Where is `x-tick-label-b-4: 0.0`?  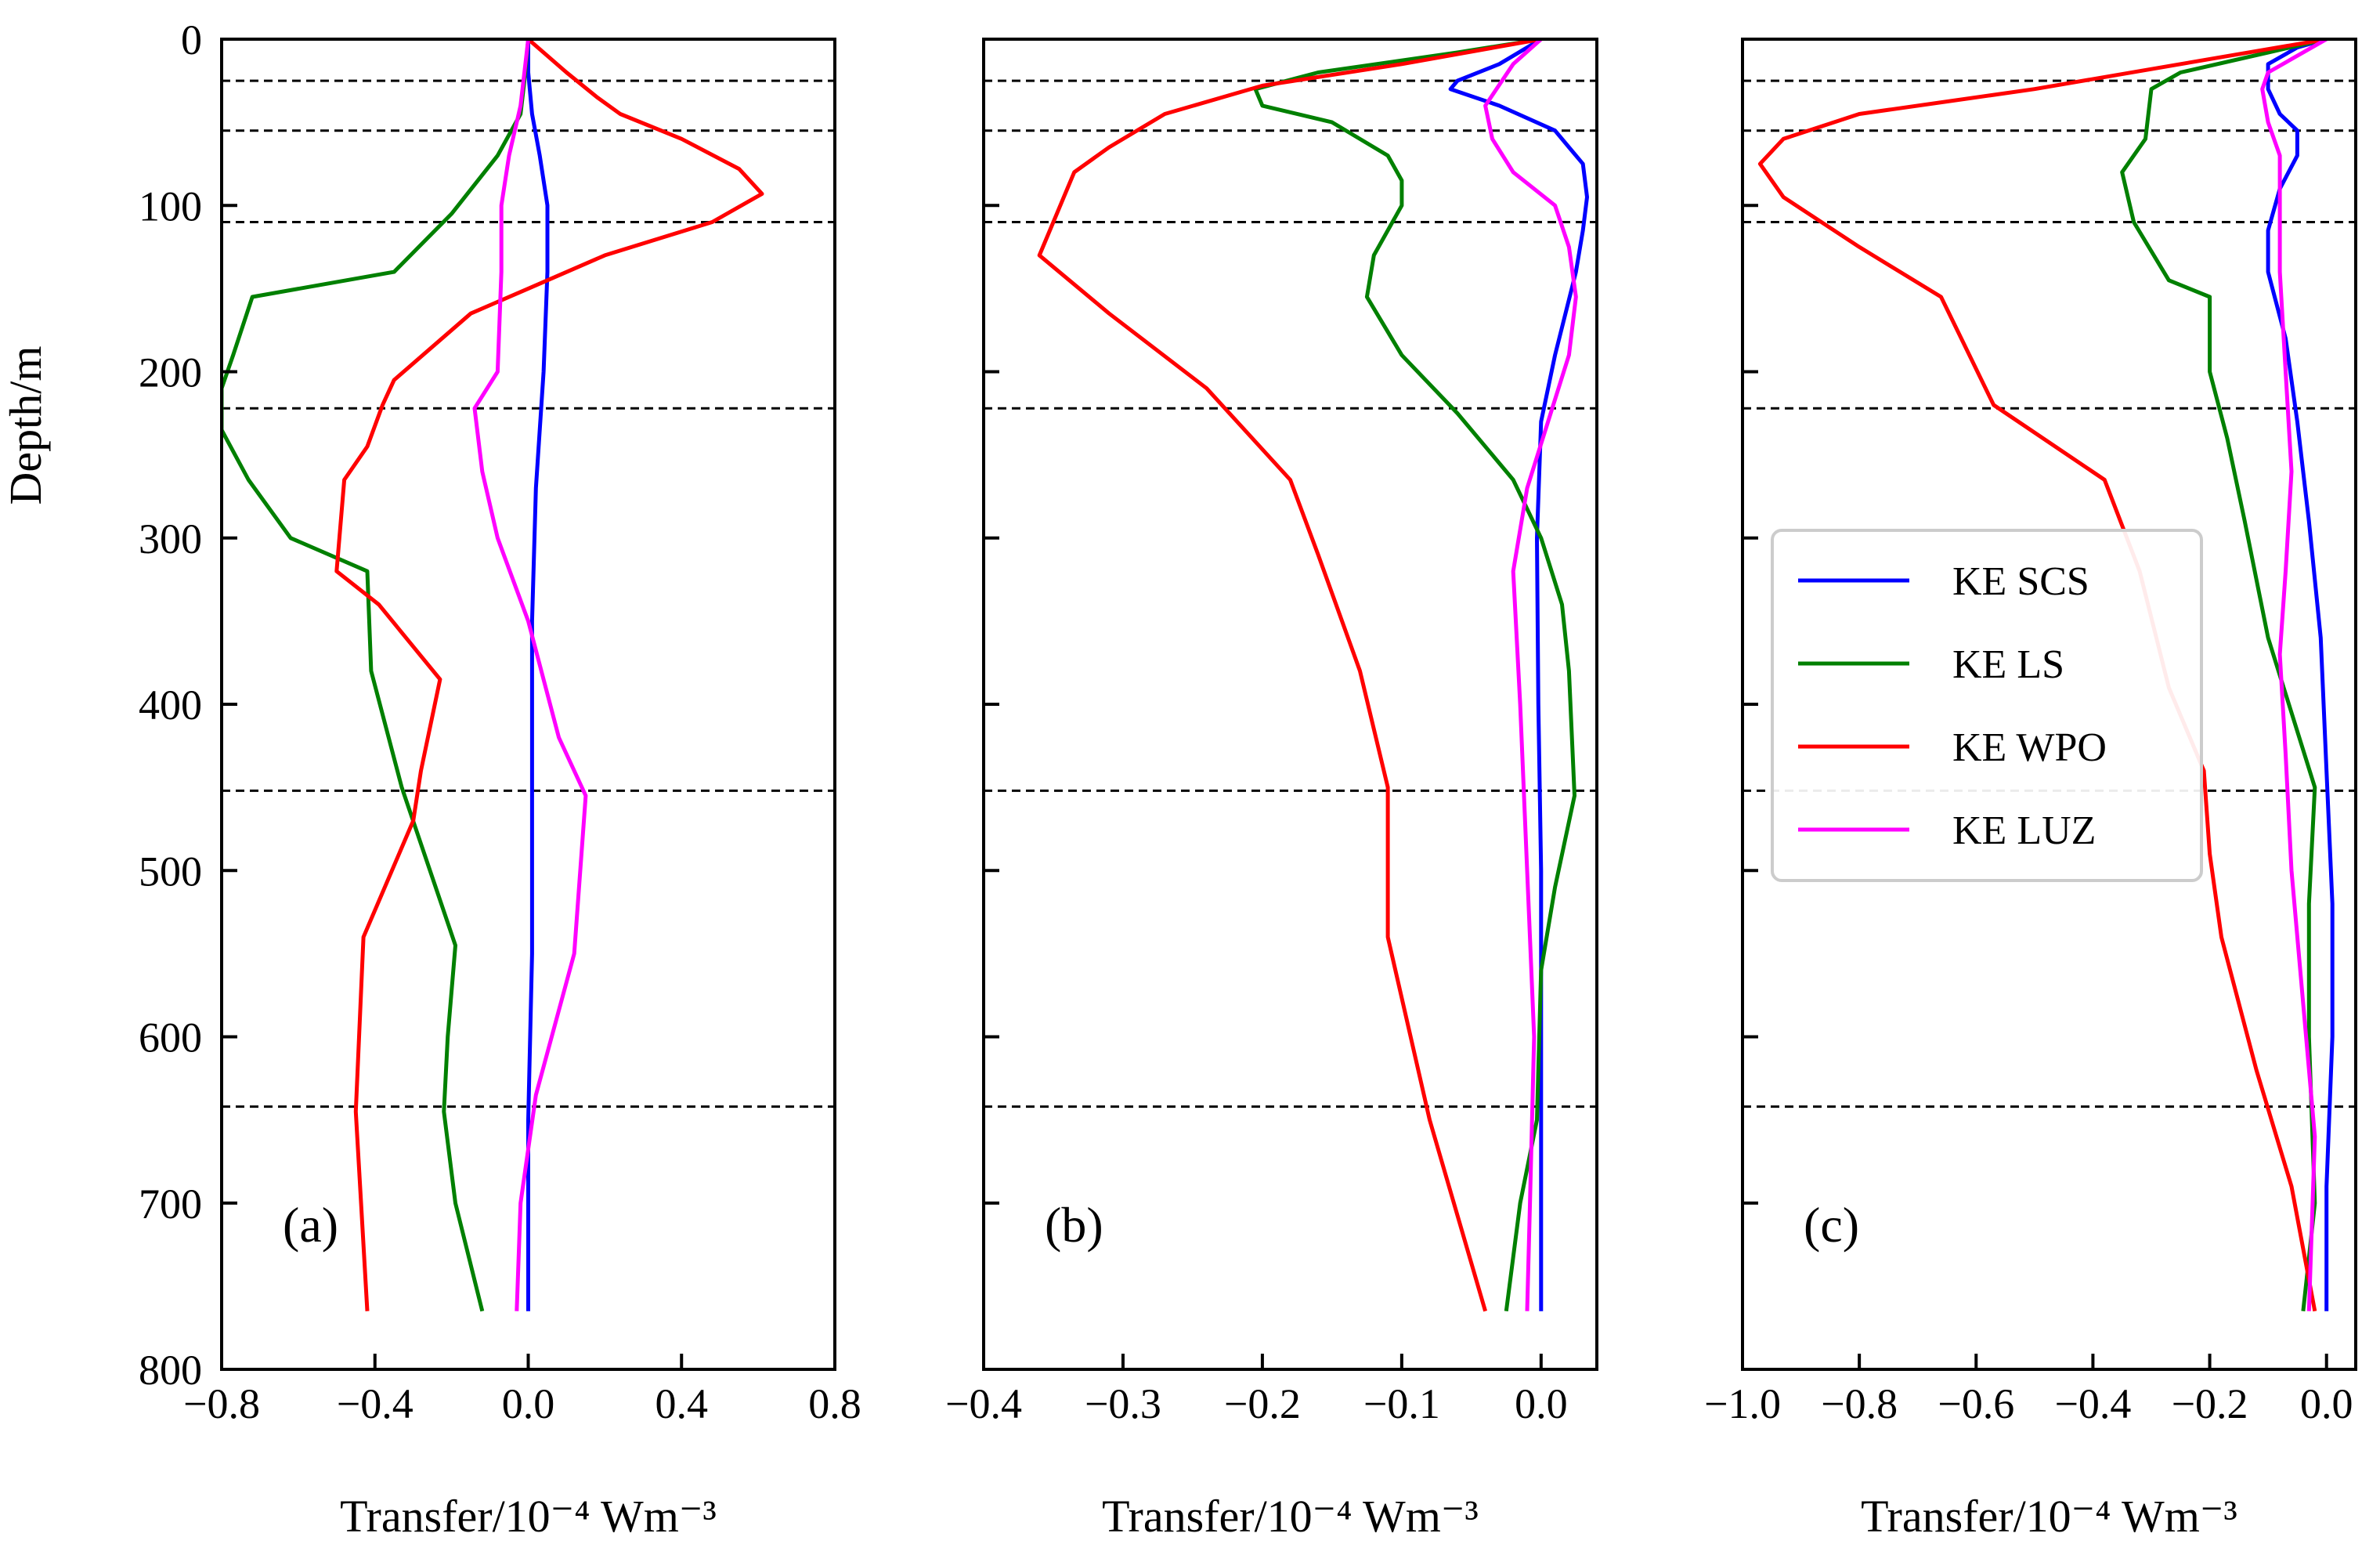
x-tick-label-b-4: 0.0 is located at coordinates (1541, 1403).